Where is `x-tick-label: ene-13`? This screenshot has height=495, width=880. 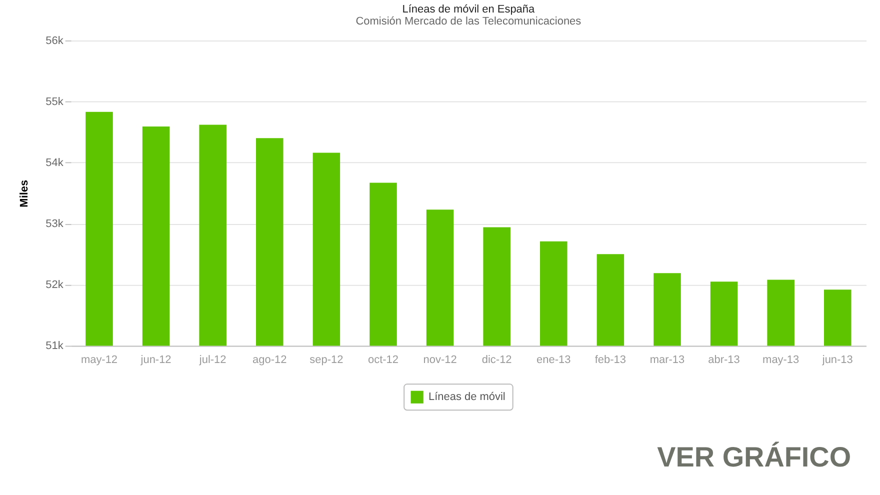 x-tick-label: ene-13 is located at coordinates (553, 360).